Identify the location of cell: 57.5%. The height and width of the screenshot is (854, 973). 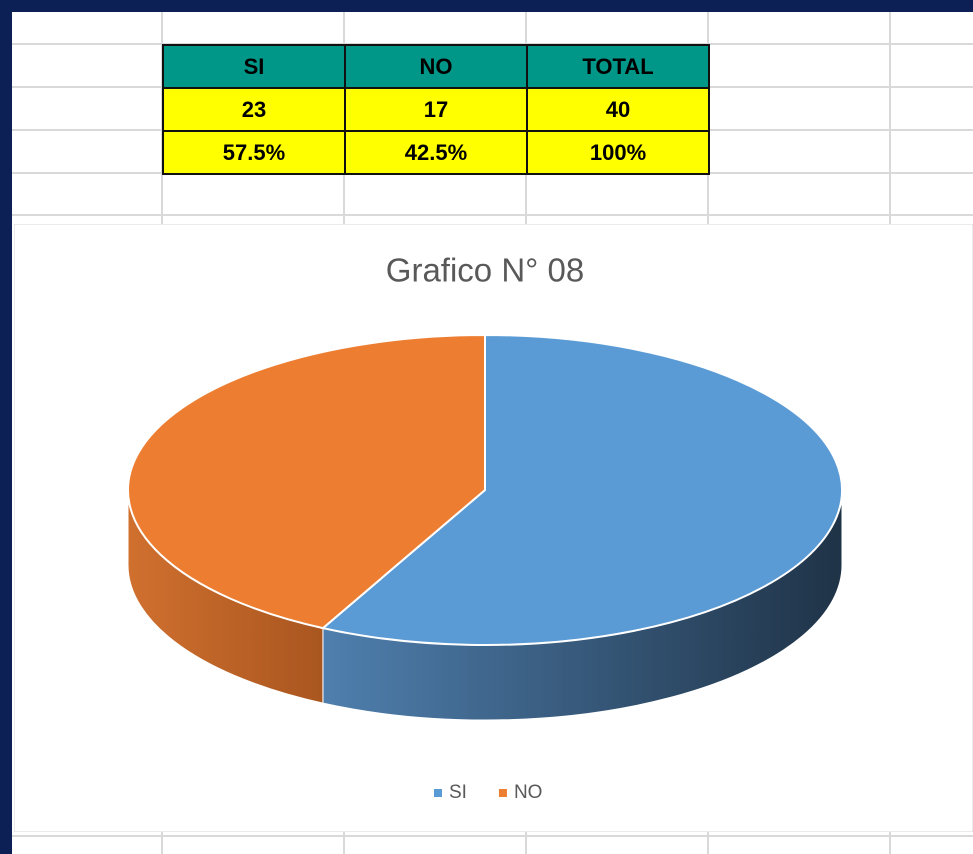
(254, 152).